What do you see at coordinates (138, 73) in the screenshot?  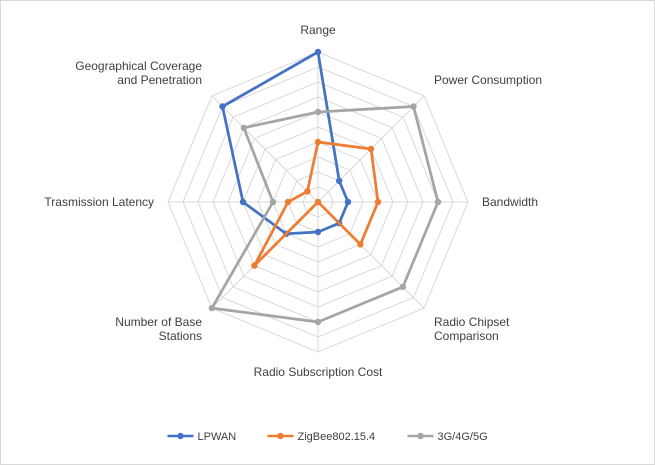 I see `axis-label: Geographical Coverage and Penetration` at bounding box center [138, 73].